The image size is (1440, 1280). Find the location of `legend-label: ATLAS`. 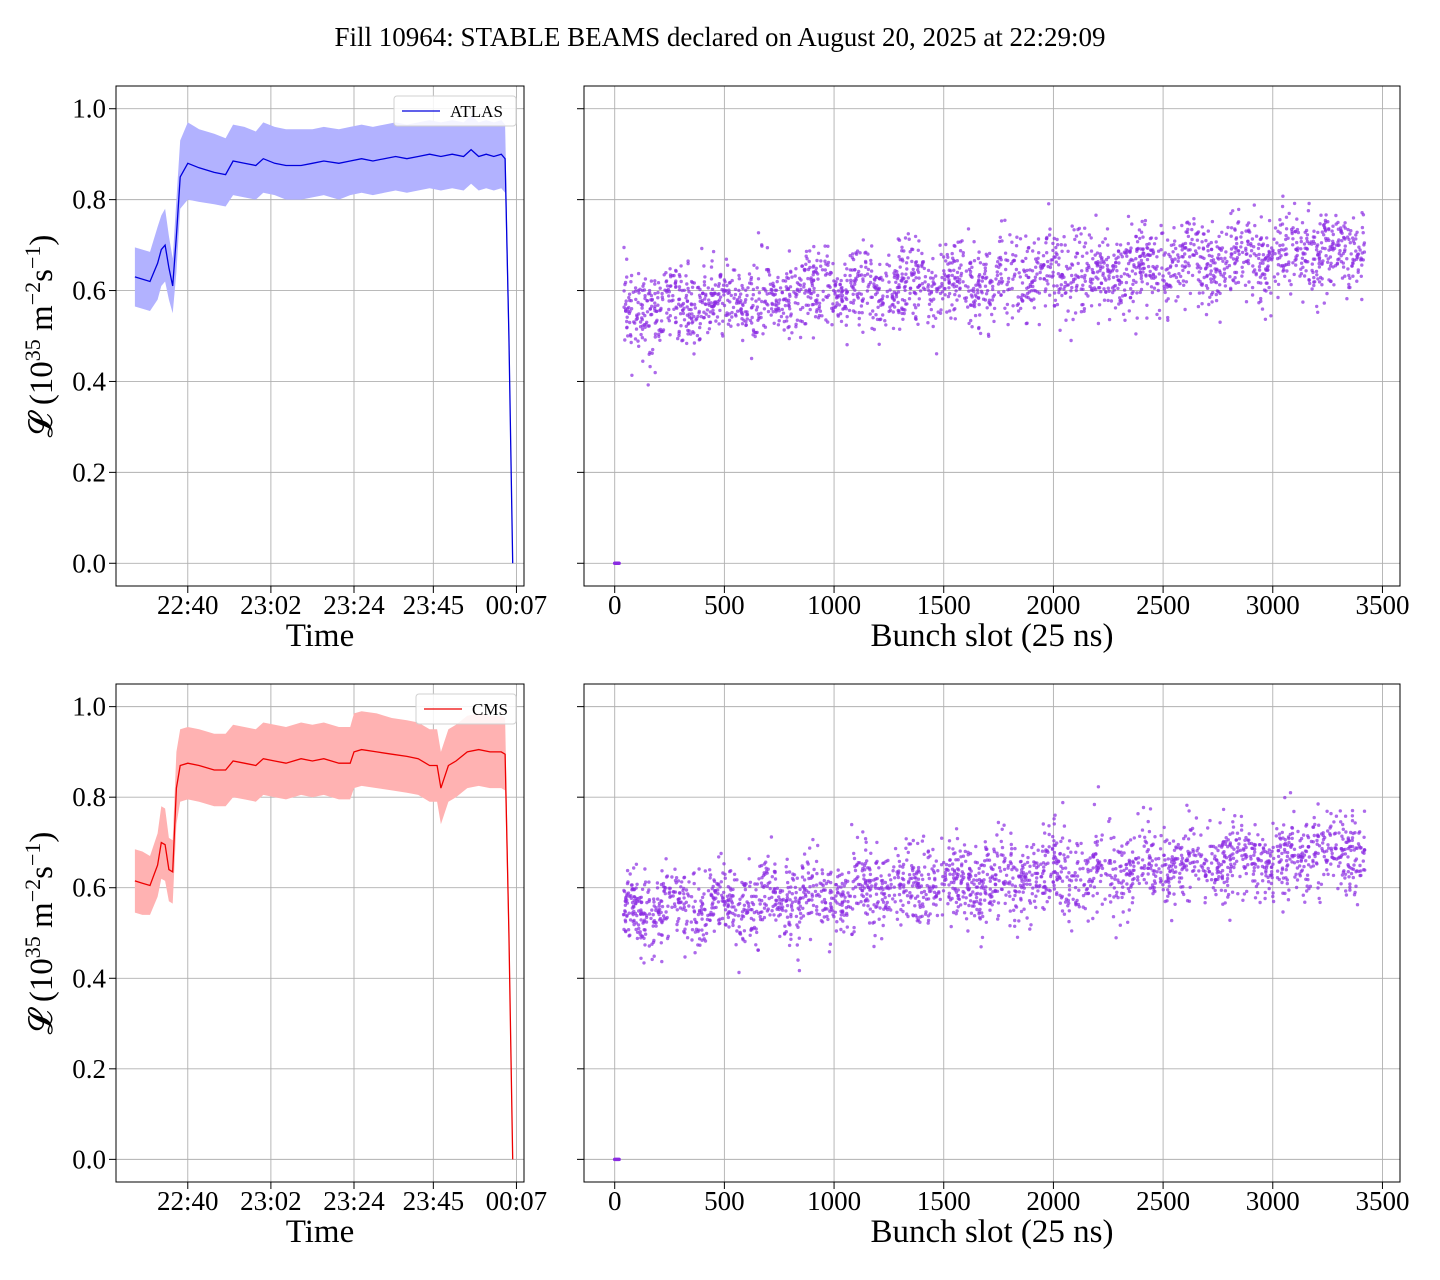

legend-label: ATLAS is located at coordinates (476, 111).